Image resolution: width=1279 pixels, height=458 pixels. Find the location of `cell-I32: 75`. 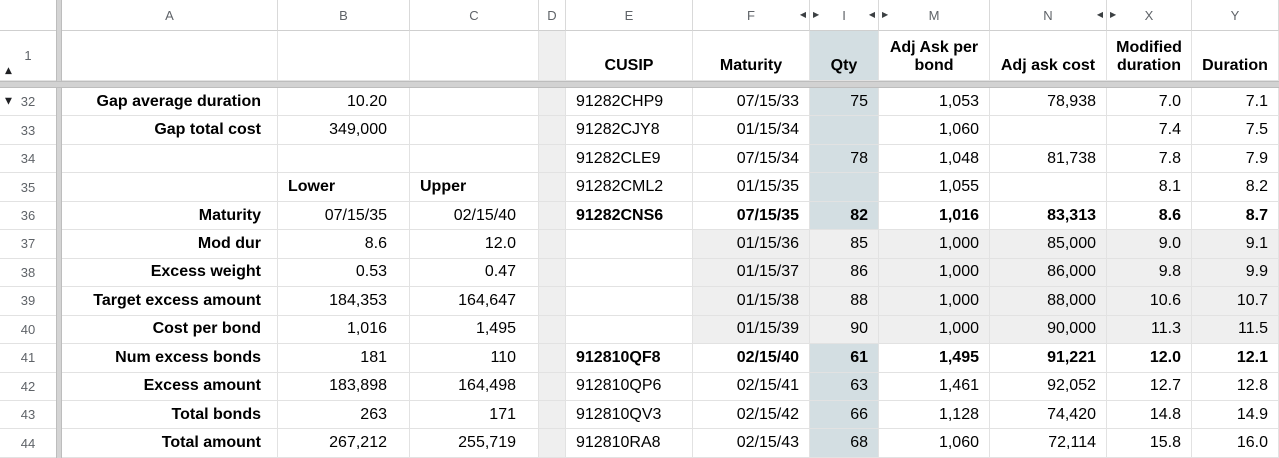

cell-I32: 75 is located at coordinates (844, 102).